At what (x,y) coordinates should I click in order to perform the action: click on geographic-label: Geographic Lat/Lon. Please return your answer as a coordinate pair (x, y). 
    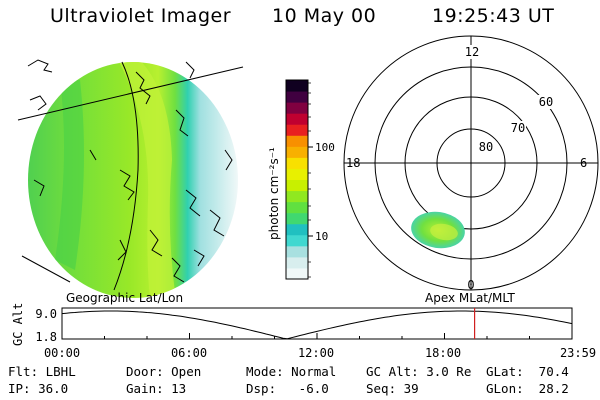
    Looking at the image, I should click on (124, 298).